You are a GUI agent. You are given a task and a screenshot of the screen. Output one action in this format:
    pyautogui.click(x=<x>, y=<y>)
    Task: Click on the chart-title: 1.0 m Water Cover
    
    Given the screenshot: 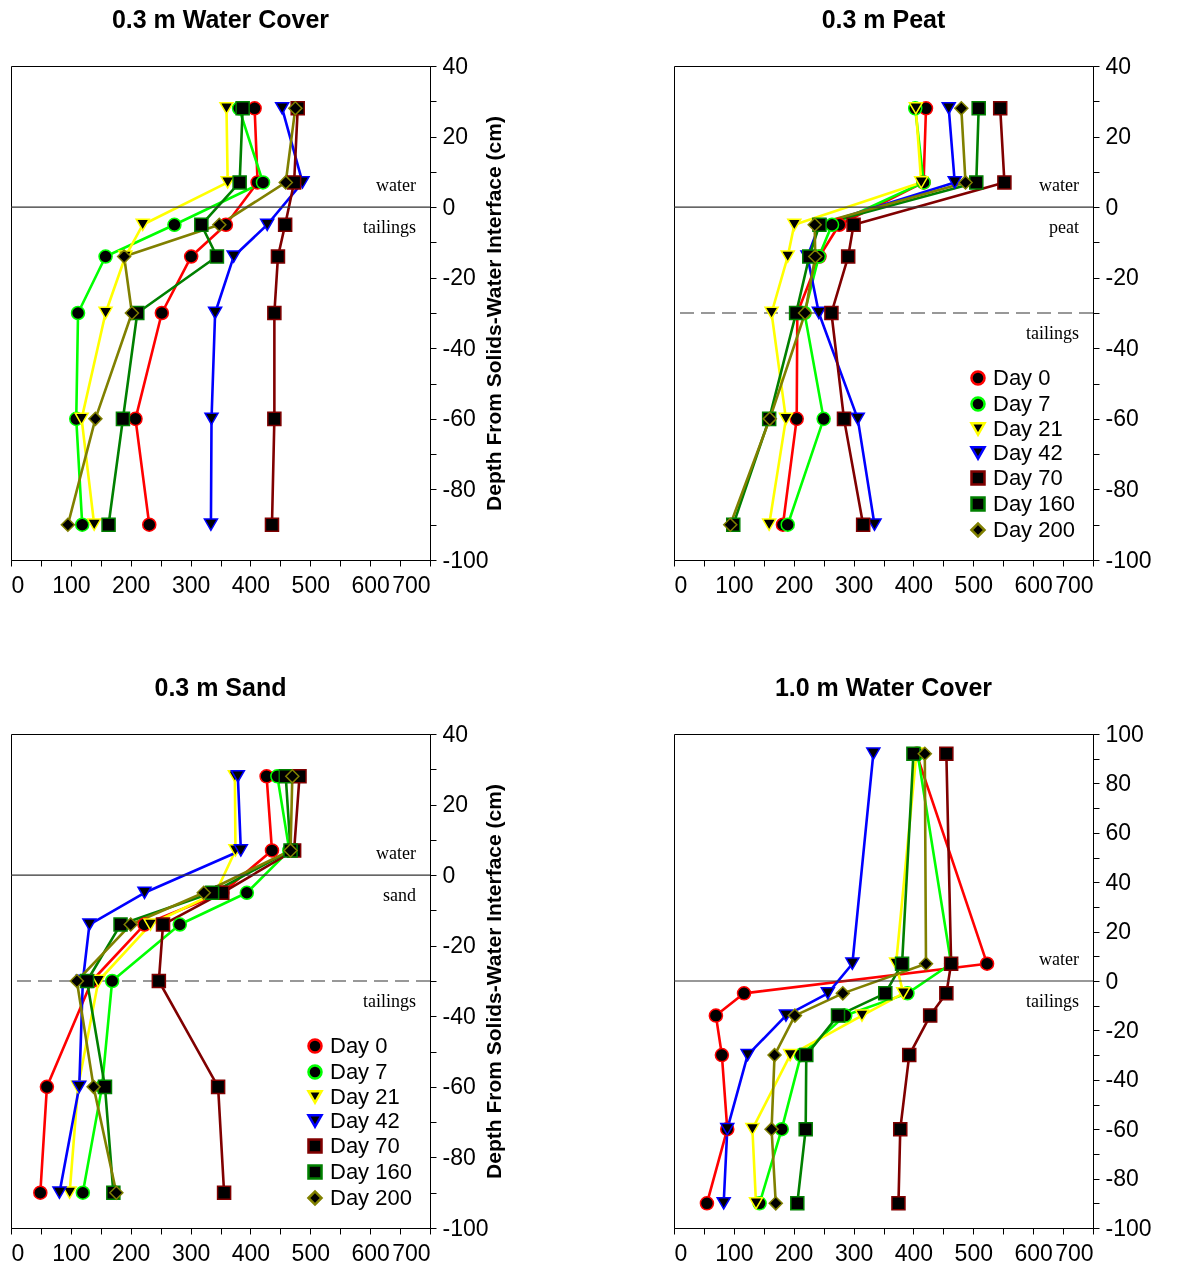 What is the action you would take?
    pyautogui.click(x=883, y=687)
    